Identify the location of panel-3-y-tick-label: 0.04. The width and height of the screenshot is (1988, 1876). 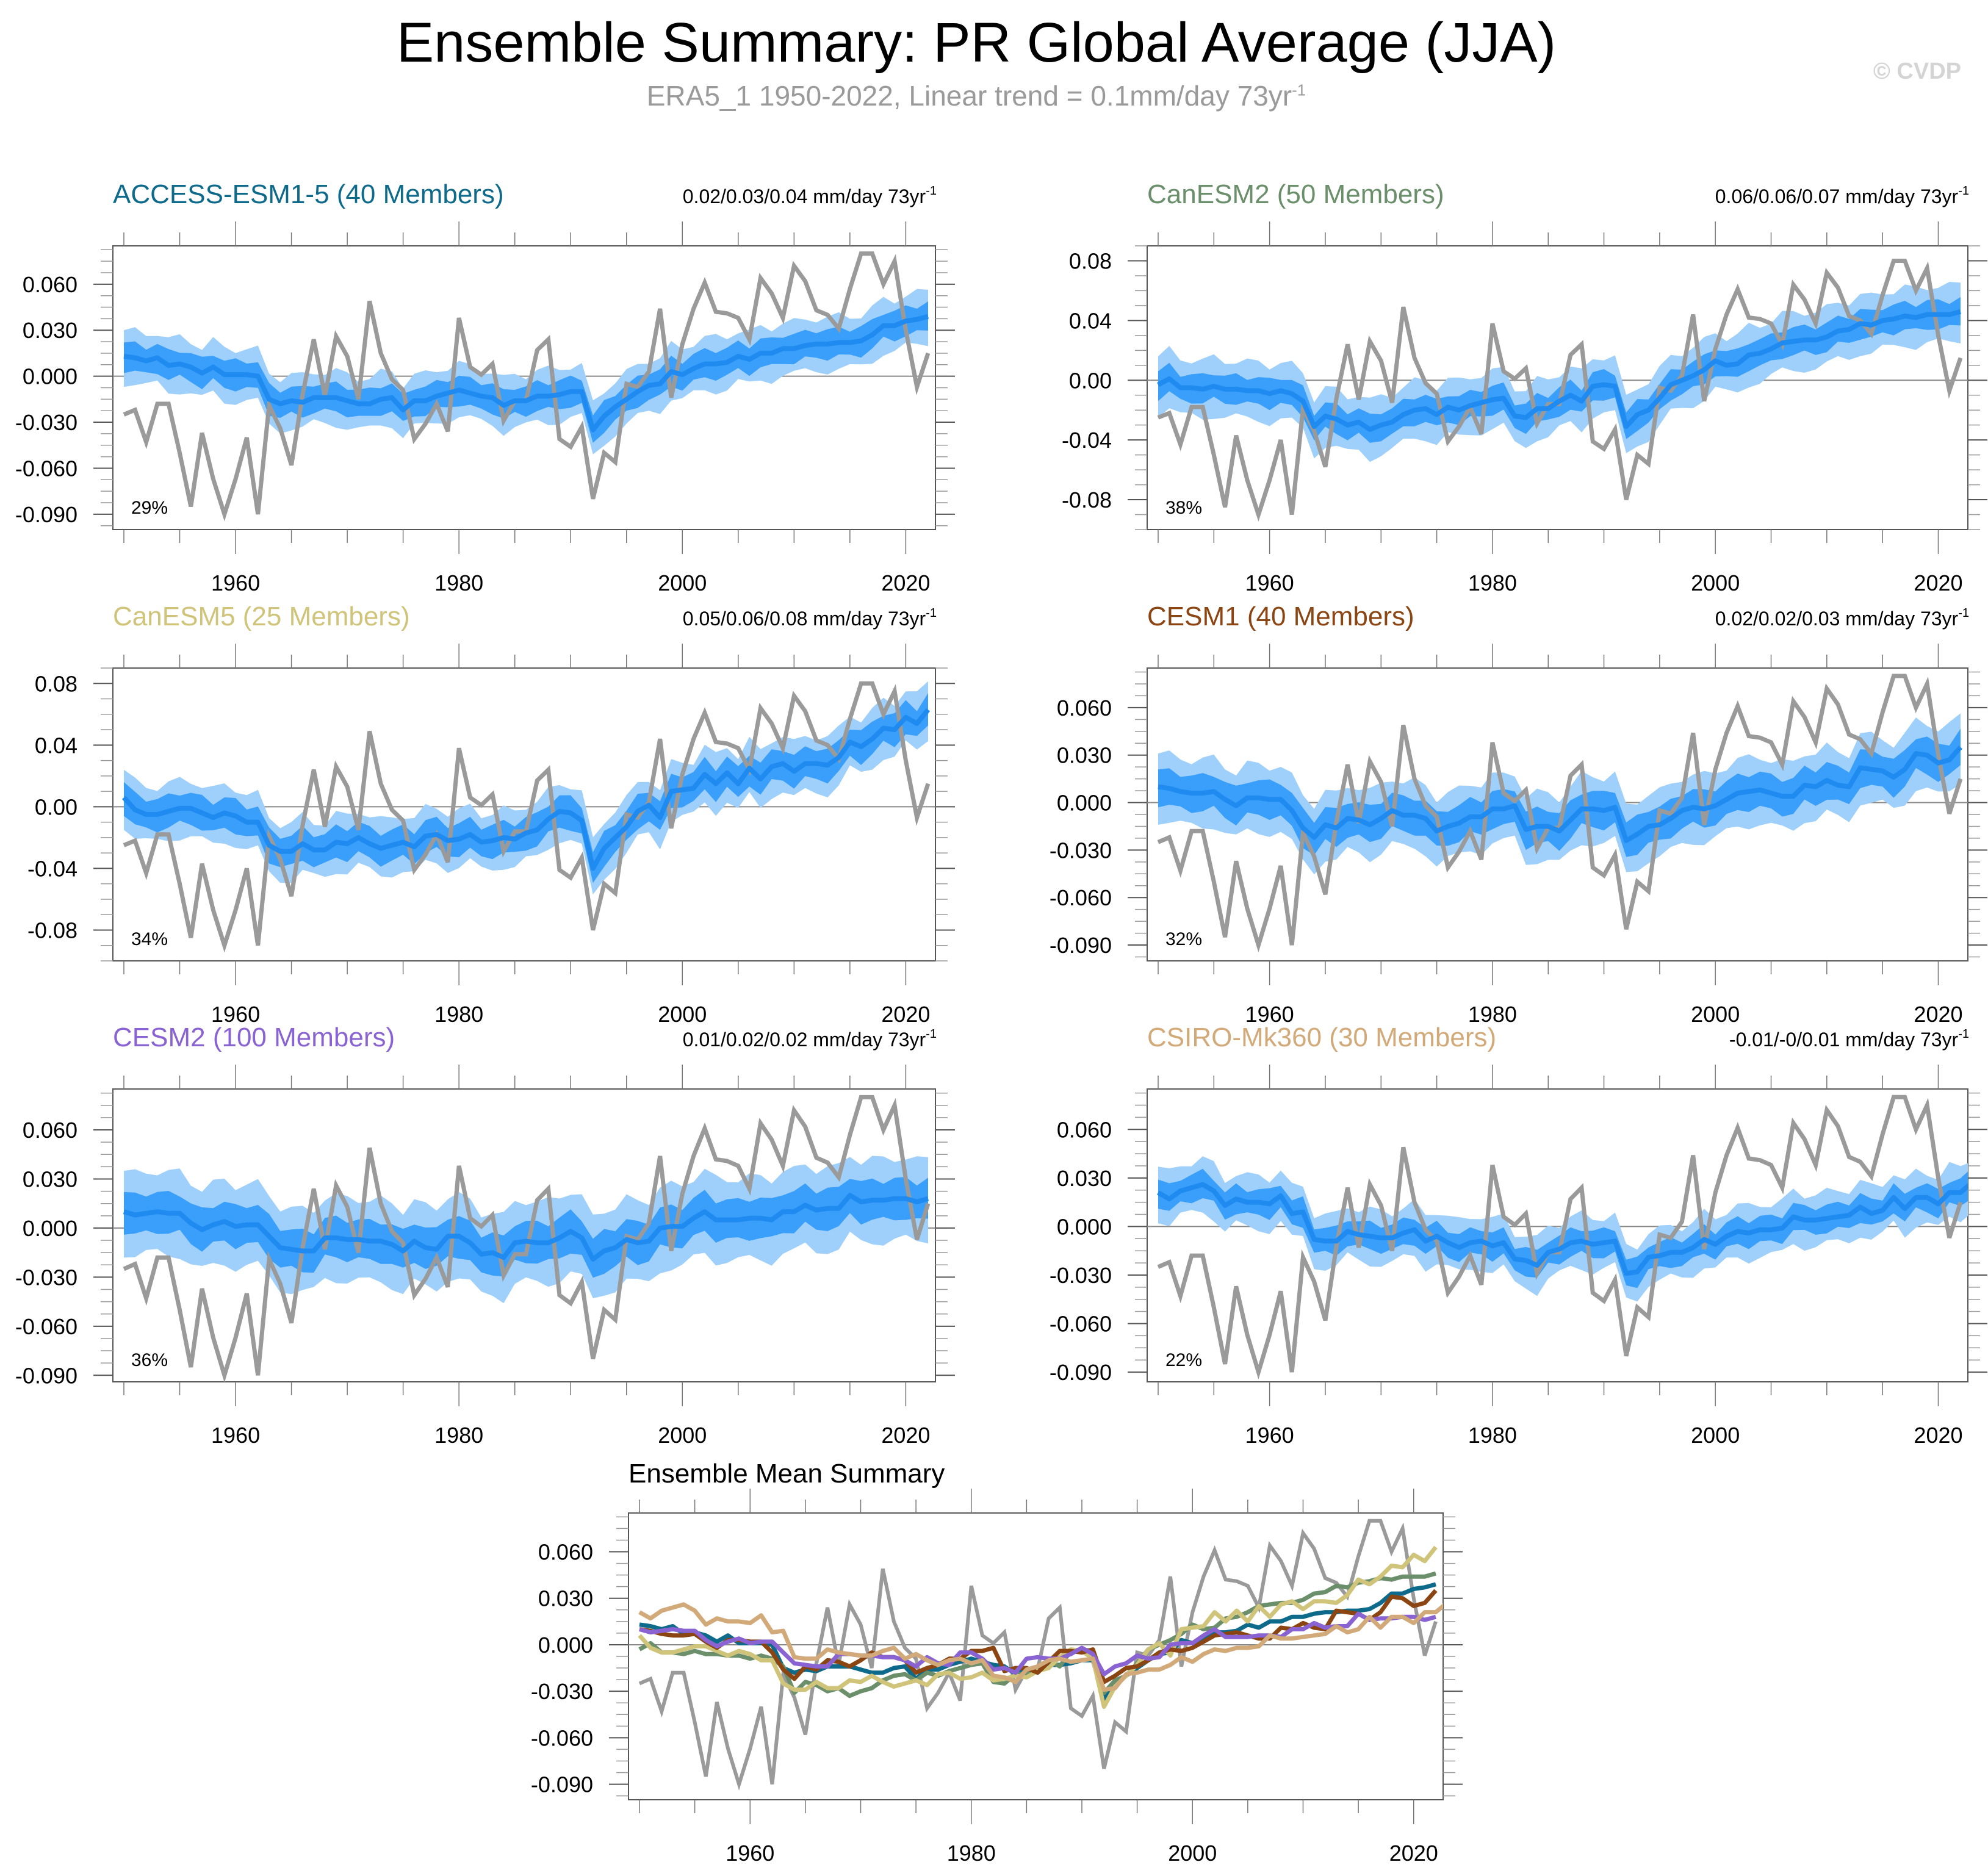
(56, 746).